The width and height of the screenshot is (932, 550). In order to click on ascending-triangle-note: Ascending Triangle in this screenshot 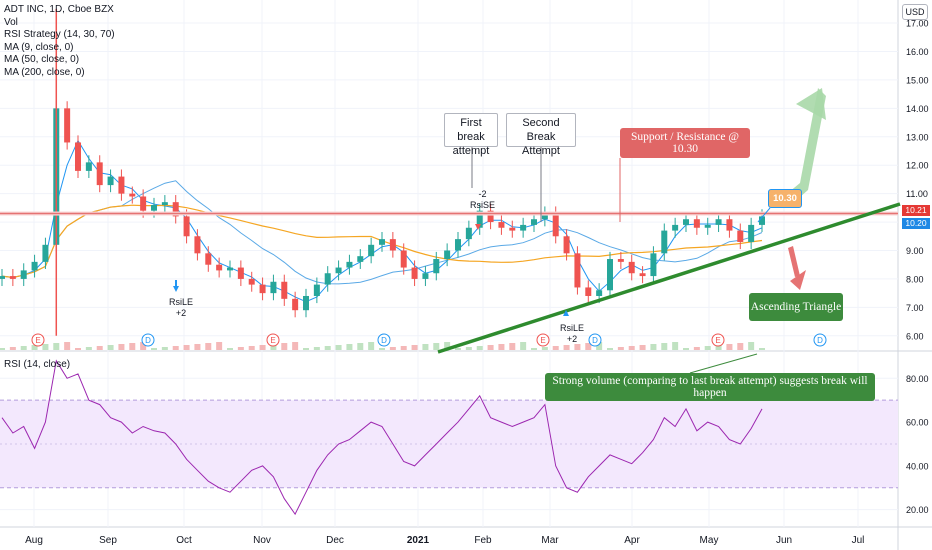, I will do `click(796, 307)`.